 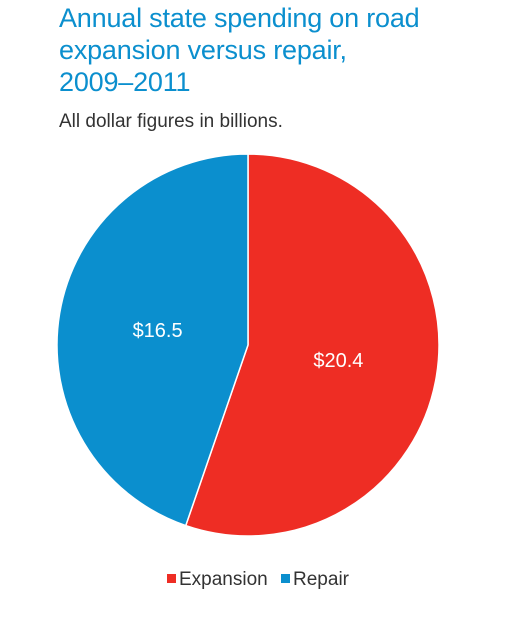 I want to click on pie-label-repair: $16.5, so click(x=158, y=331).